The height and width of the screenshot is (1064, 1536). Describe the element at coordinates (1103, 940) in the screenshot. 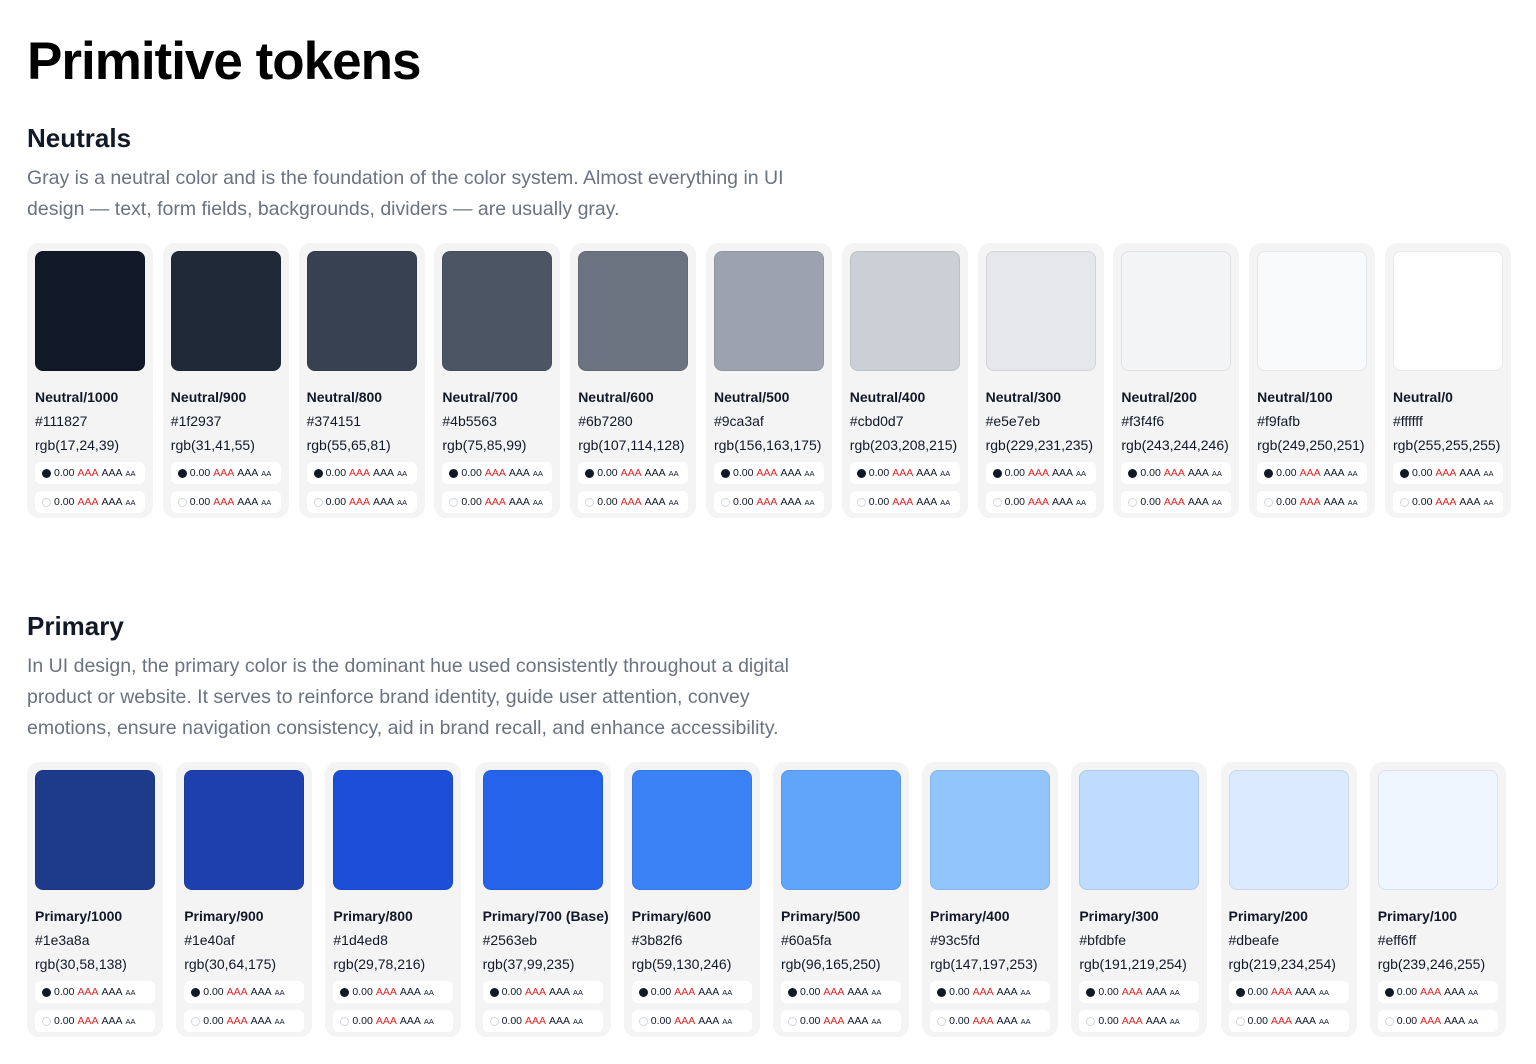

I see `token-hex: #bfdbfe` at that location.